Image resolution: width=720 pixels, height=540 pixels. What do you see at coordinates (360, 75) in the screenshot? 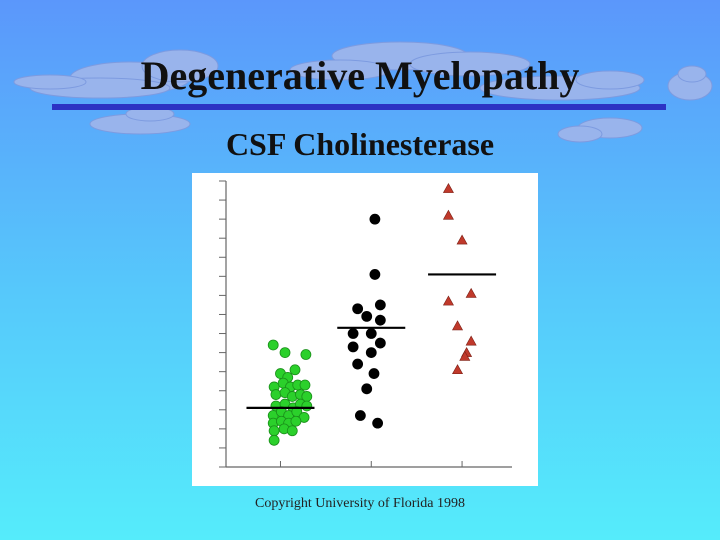
I see `slide-title: Degenerative Myelopathy` at bounding box center [360, 75].